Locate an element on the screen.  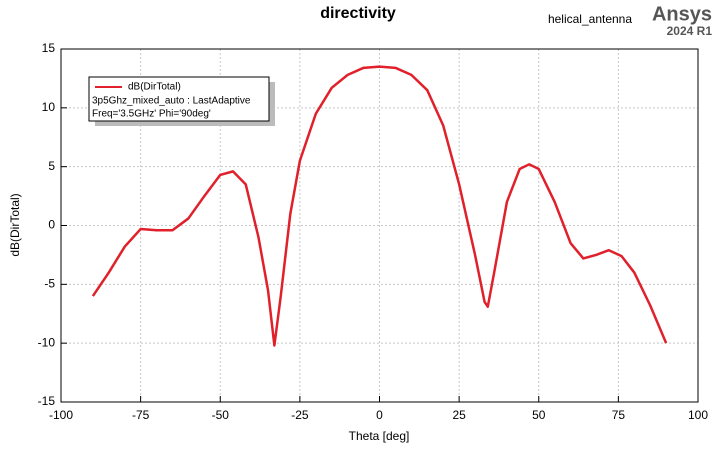
x-tick-label: 0 is located at coordinates (379, 415).